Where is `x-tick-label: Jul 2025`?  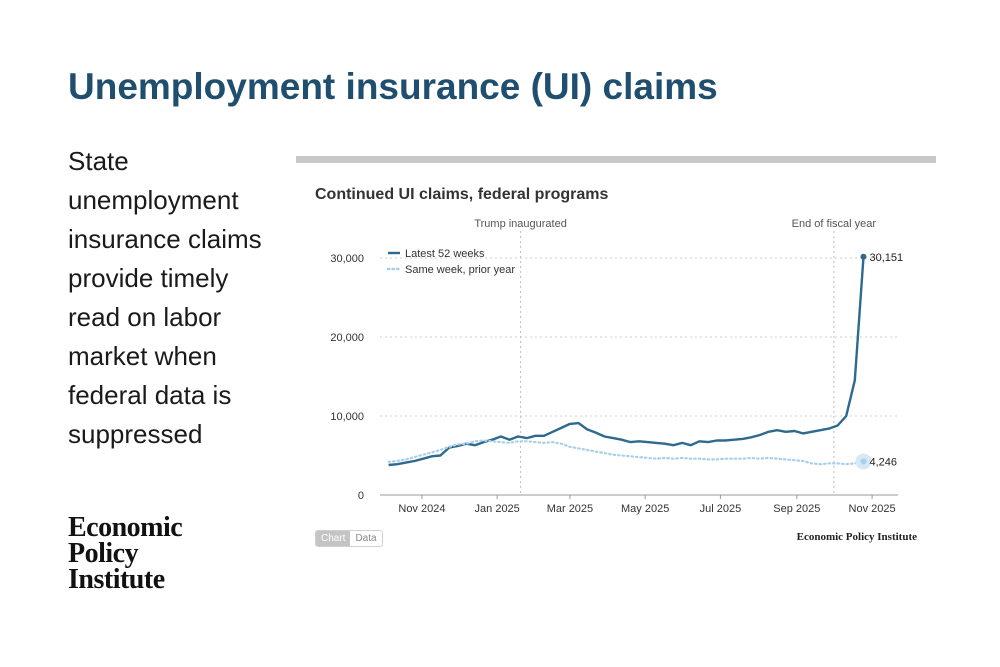
x-tick-label: Jul 2025 is located at coordinates (721, 509).